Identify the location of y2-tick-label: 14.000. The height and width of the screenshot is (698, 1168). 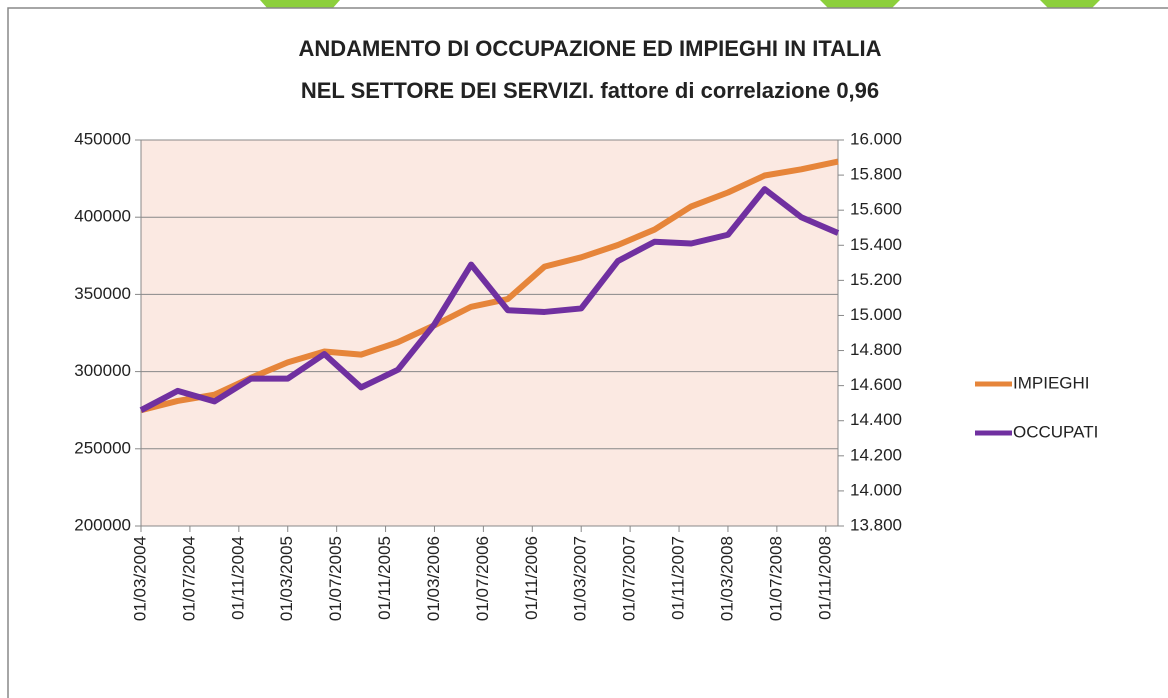
(876, 489).